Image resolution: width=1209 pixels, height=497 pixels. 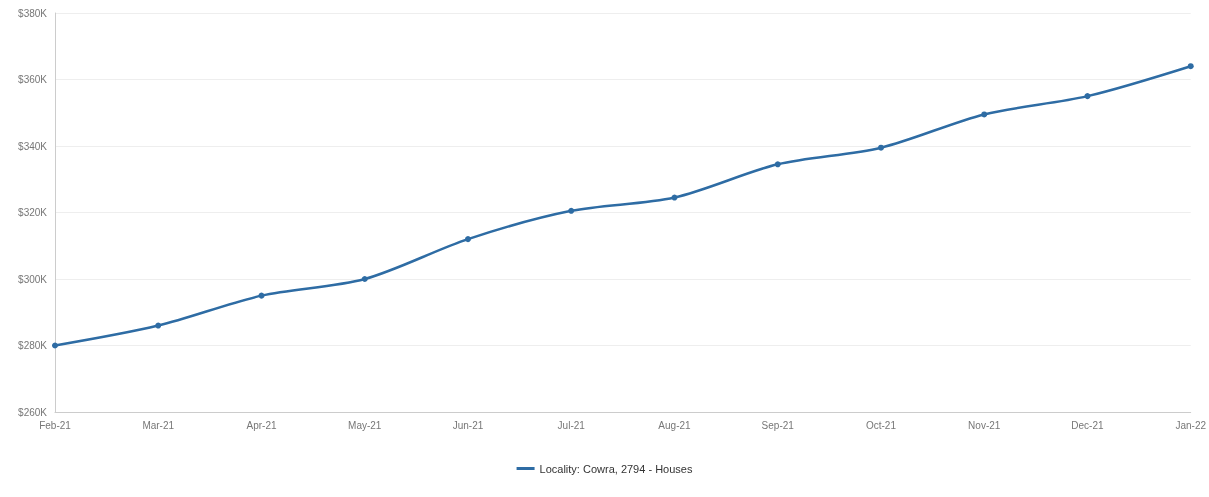 I want to click on legend-label: Locality: Cowra, 2794 - Houses, so click(x=616, y=468).